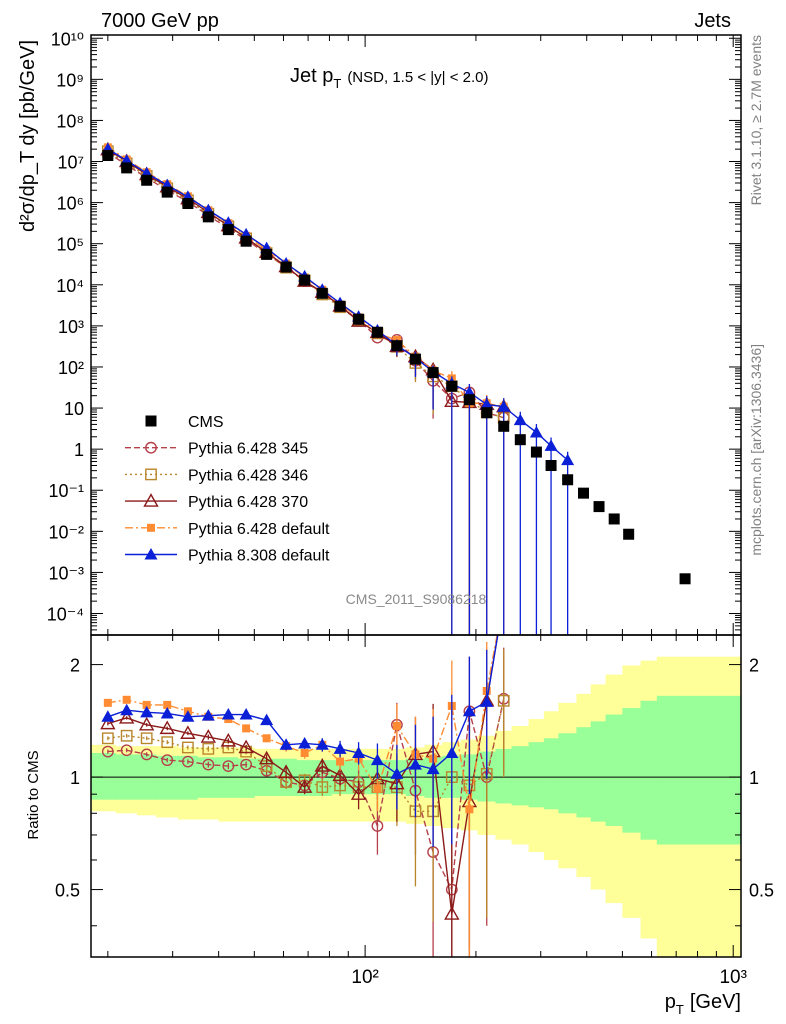 Image resolution: width=786 pixels, height=1024 pixels. I want to click on ratio-y-axis-label: Ratio to CMS, so click(33, 794).